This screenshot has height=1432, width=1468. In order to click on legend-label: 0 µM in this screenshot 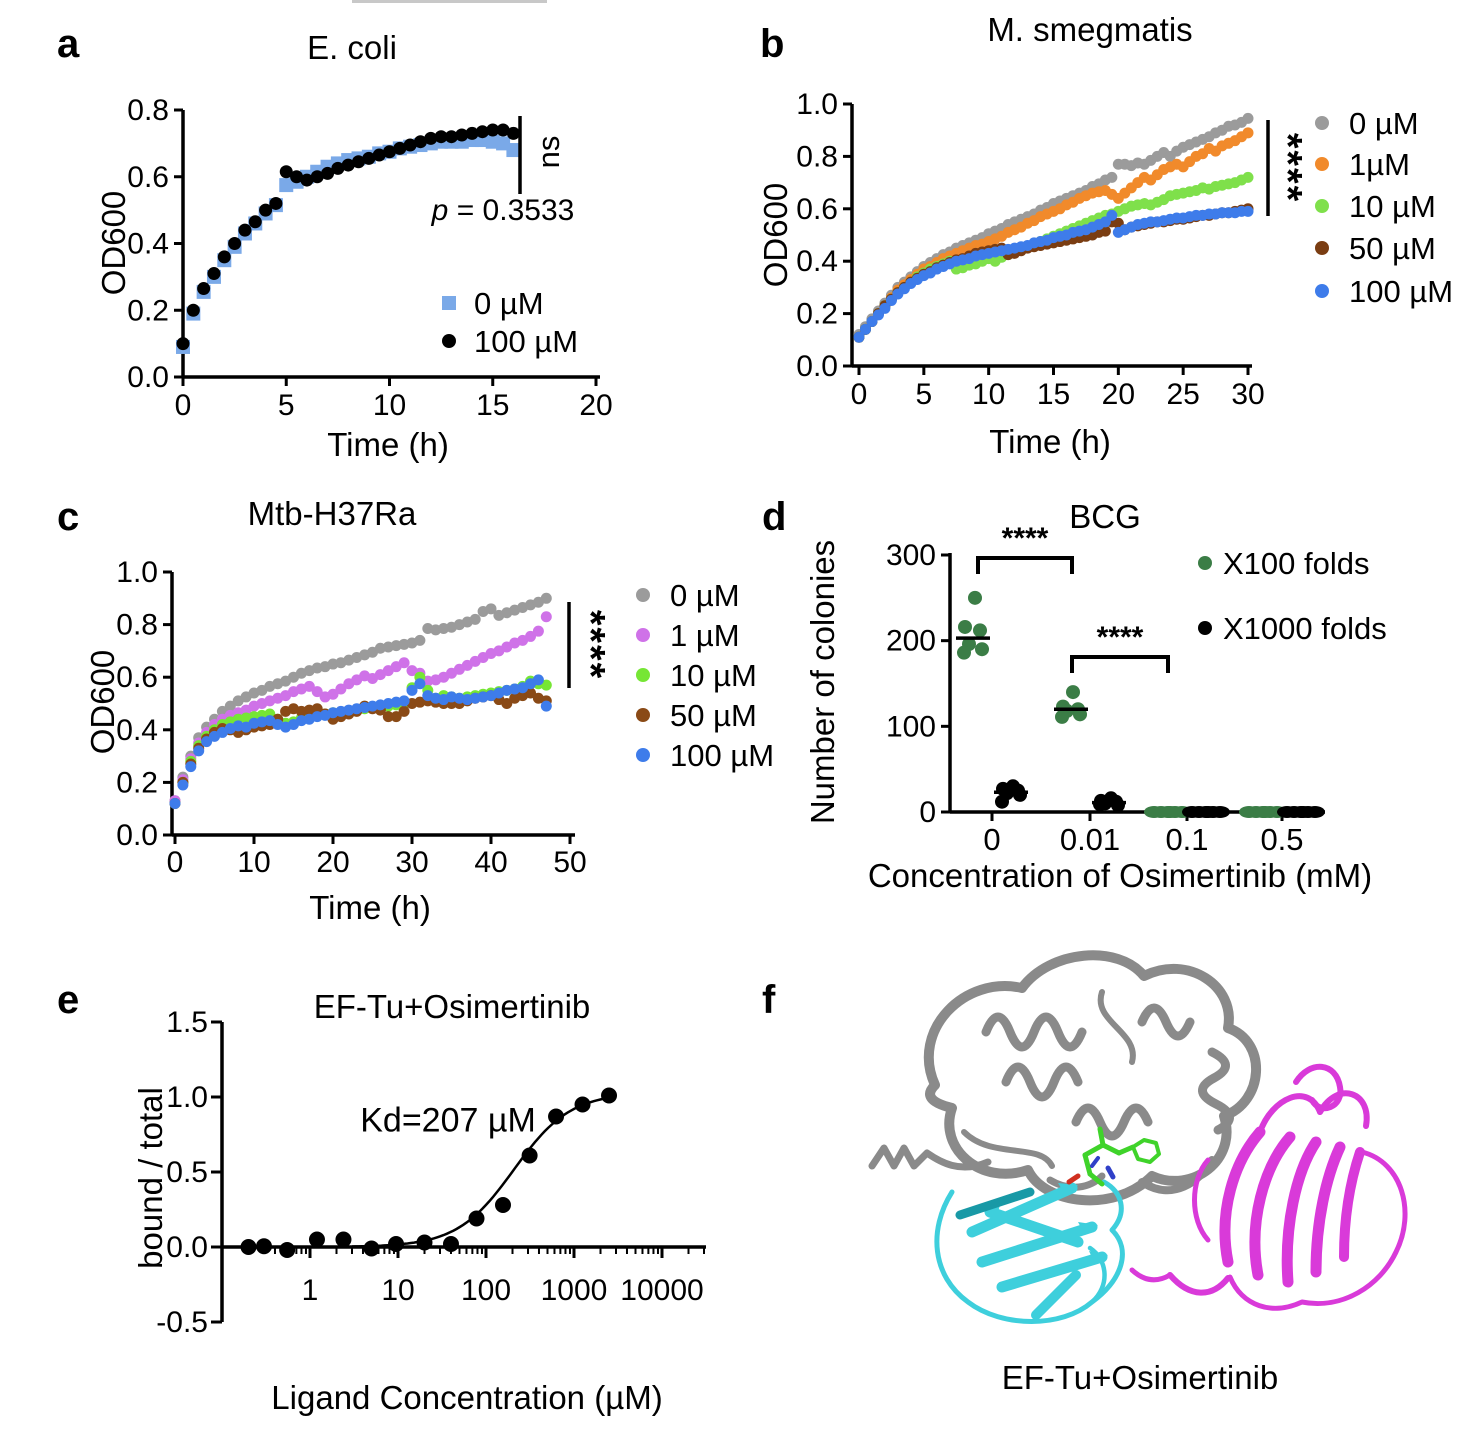, I will do `click(1384, 123)`.